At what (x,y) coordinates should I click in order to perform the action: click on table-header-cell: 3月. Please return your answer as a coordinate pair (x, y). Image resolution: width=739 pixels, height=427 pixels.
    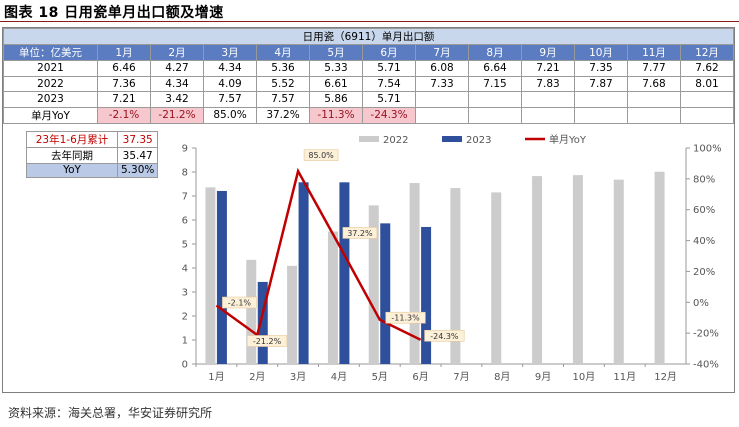
    Looking at the image, I should click on (230, 52).